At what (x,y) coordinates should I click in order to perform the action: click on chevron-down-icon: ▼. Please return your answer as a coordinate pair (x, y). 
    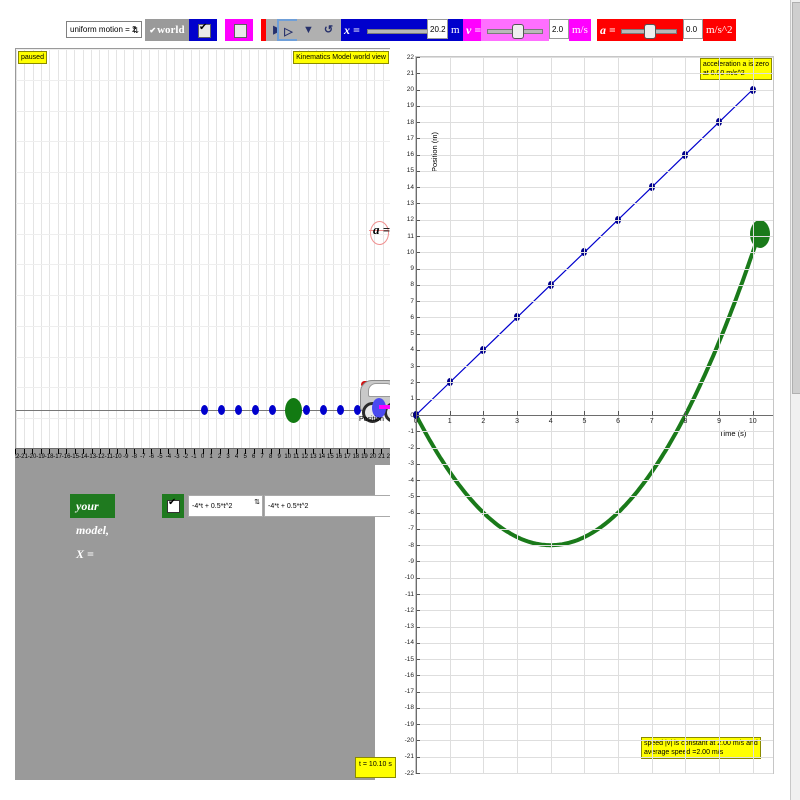
    Looking at the image, I should click on (308, 30).